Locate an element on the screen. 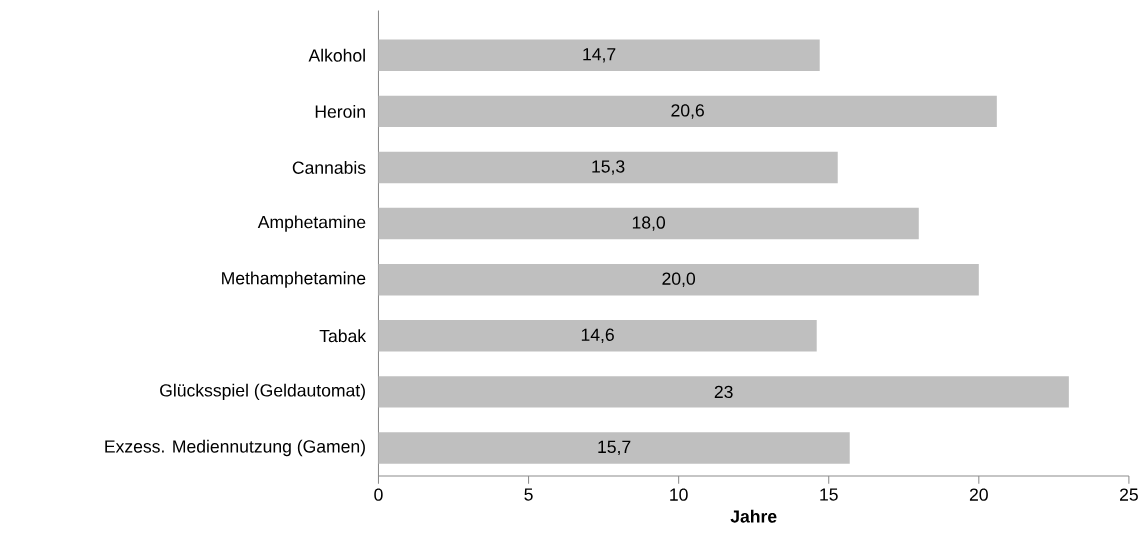 The height and width of the screenshot is (558, 1143). y-tick-label: Exzess. Mediennutzung (Gamen) is located at coordinates (235, 448).